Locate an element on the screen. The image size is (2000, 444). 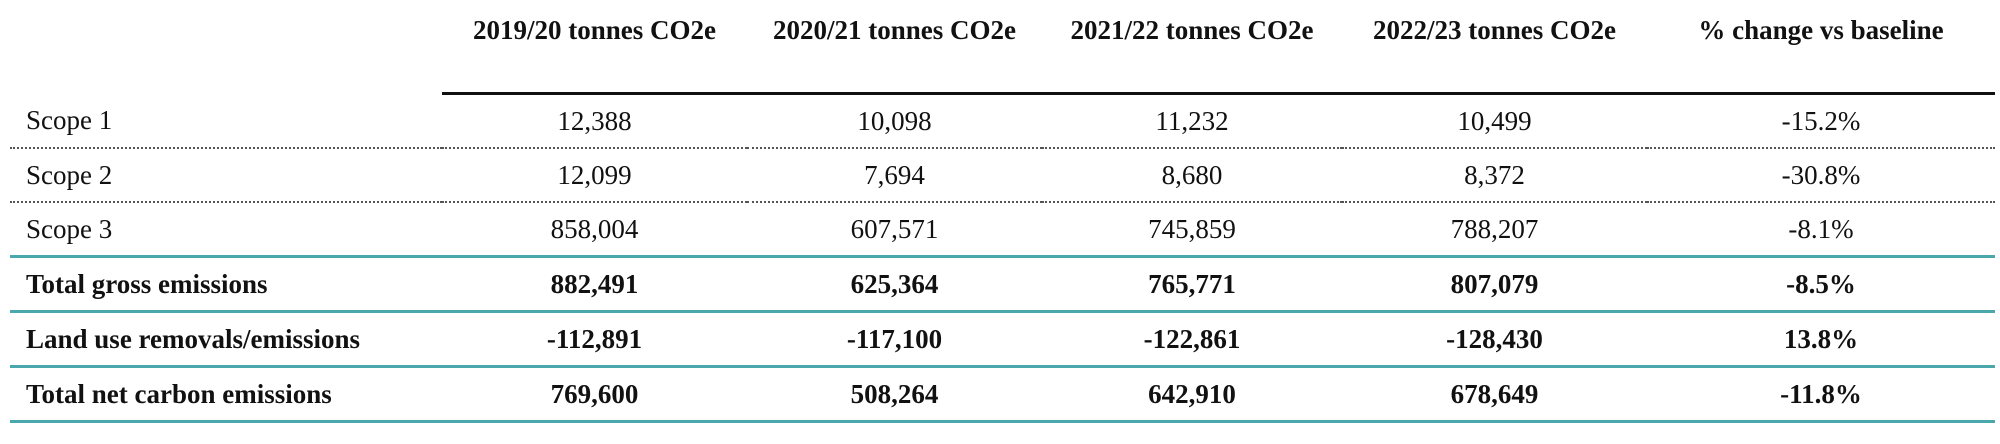
table-cell: -117,100 is located at coordinates (894, 339).